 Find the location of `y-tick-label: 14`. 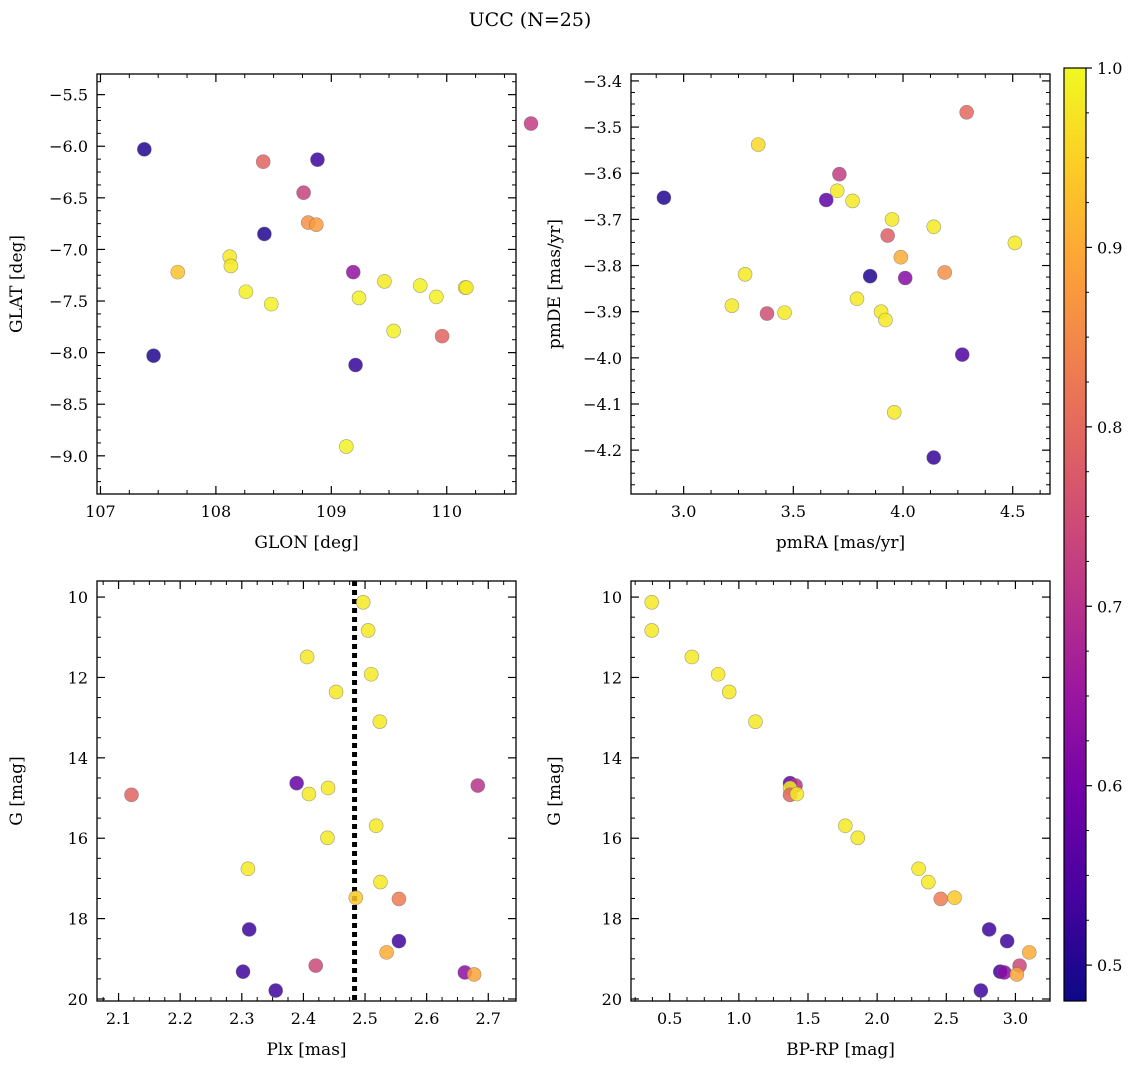

y-tick-label: 14 is located at coordinates (612, 758).